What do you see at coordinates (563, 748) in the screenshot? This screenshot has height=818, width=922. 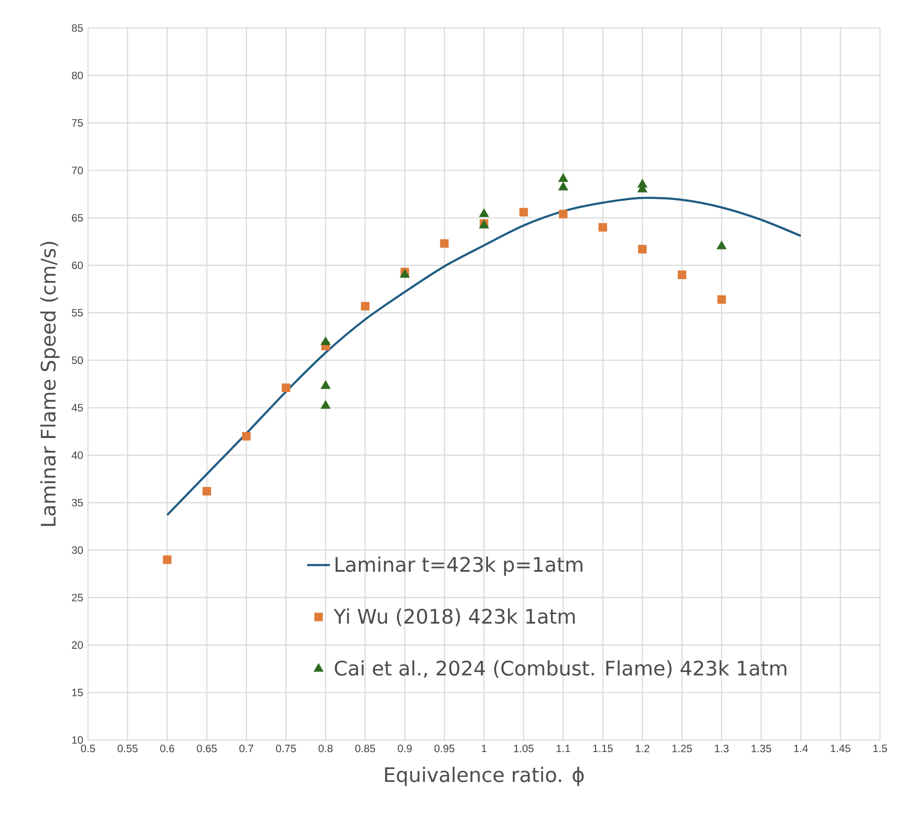 I see `x-tick-label: 1.1` at bounding box center [563, 748].